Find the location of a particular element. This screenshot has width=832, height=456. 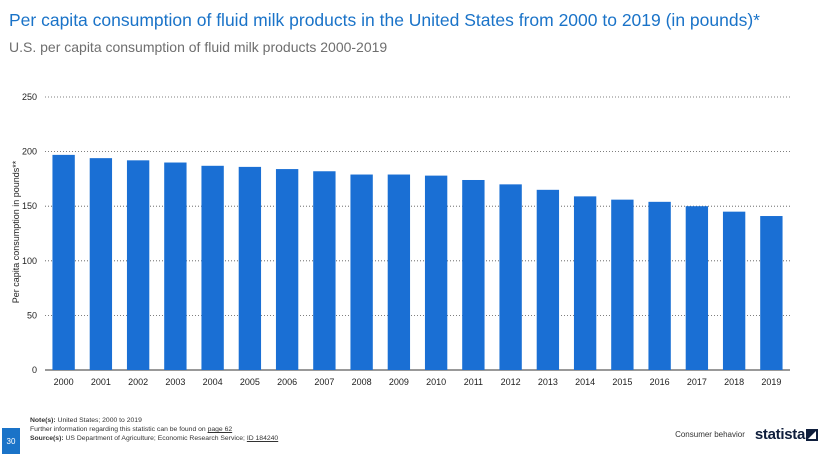

x-tick-label: 2018 is located at coordinates (734, 382).